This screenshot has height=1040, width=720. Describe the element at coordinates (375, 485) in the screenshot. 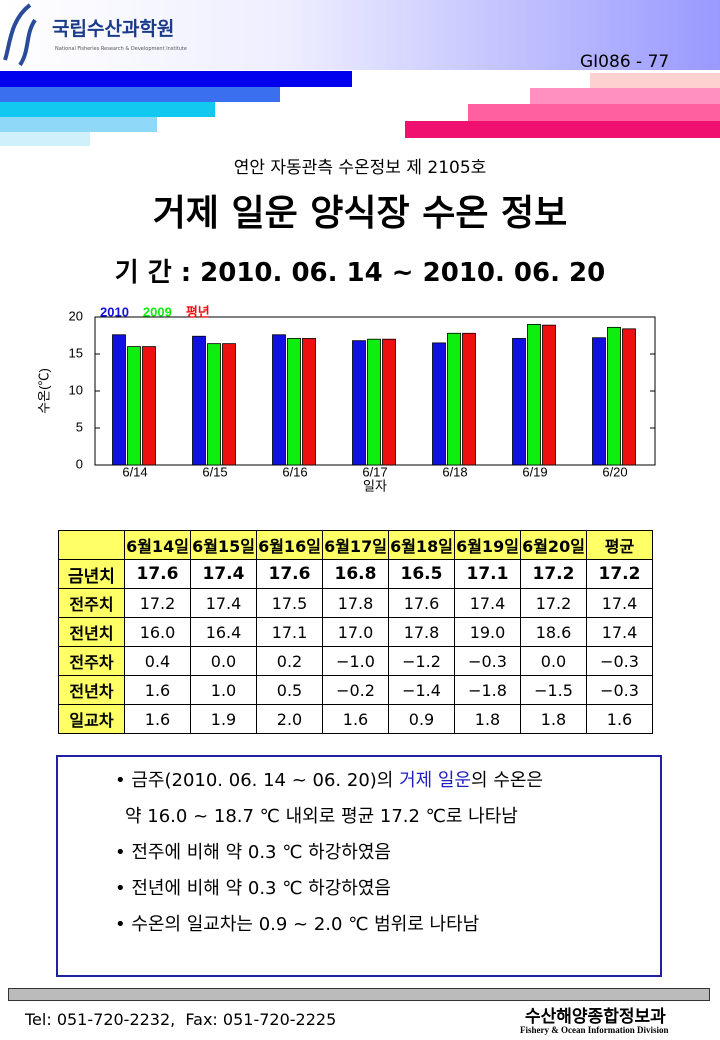

I see `x-axis-label: 일자` at that location.